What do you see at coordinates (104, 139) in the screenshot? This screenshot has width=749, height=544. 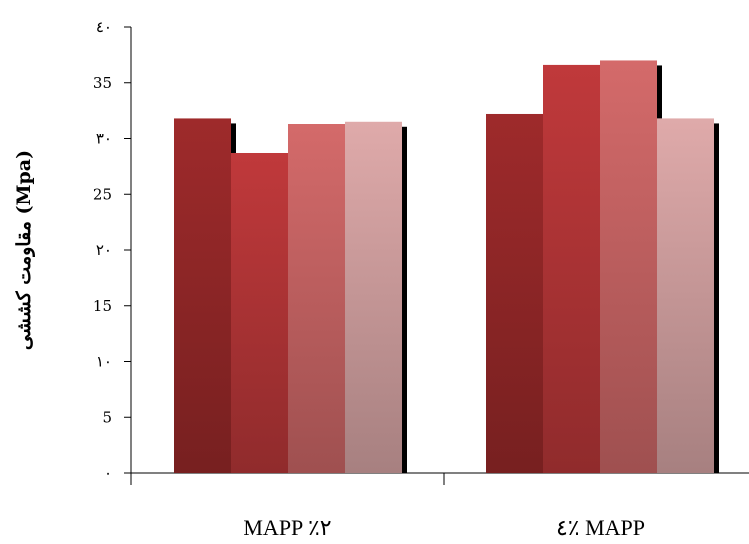 I see `y-tick-label: ۳۰` at bounding box center [104, 139].